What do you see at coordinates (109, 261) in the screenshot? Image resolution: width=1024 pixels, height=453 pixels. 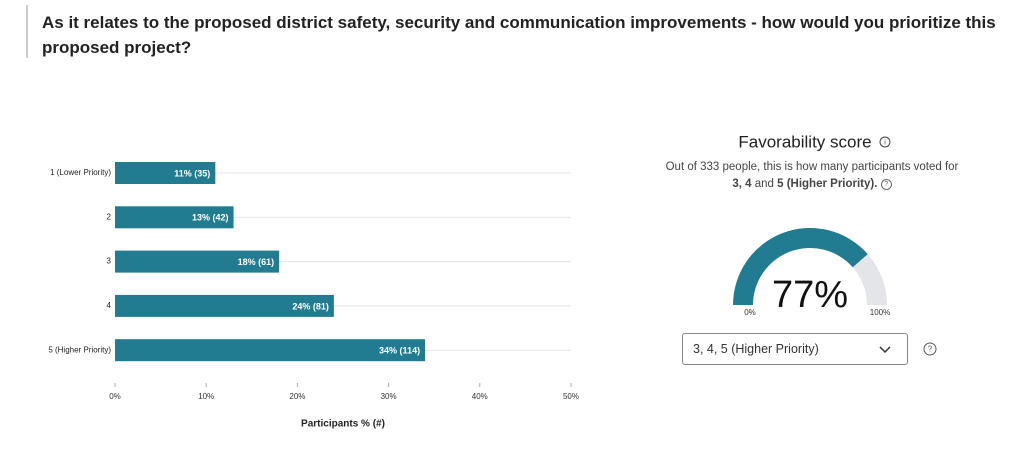 I see `y-tick-label: 3` at bounding box center [109, 261].